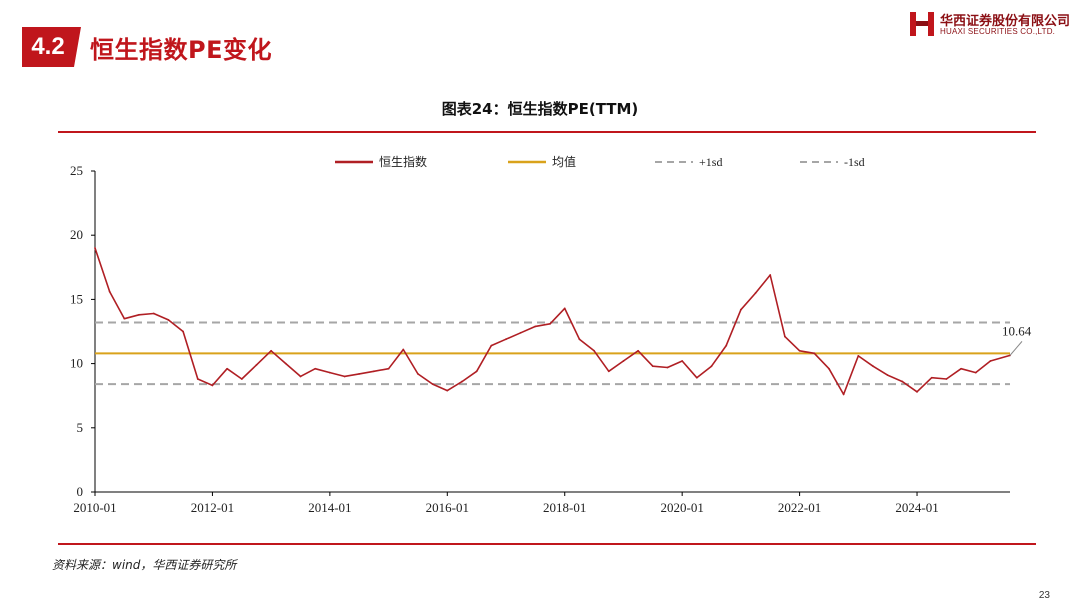 This screenshot has width=1080, height=610. I want to click on legend-label: 恒生指数, so click(403, 161).